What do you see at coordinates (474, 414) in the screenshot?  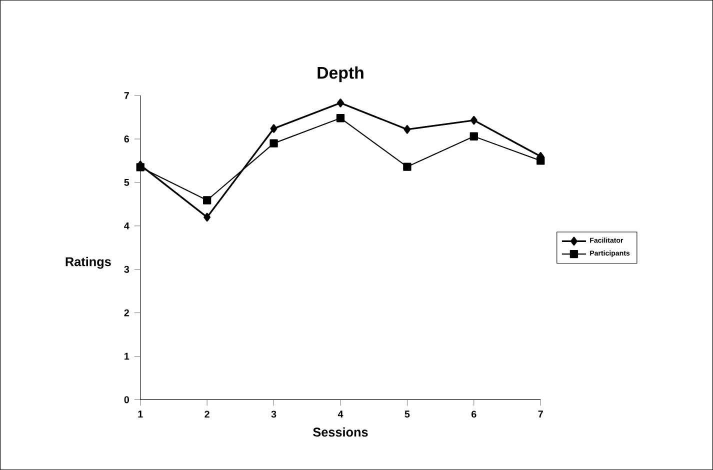 I see `x-tick-label: 6` at bounding box center [474, 414].